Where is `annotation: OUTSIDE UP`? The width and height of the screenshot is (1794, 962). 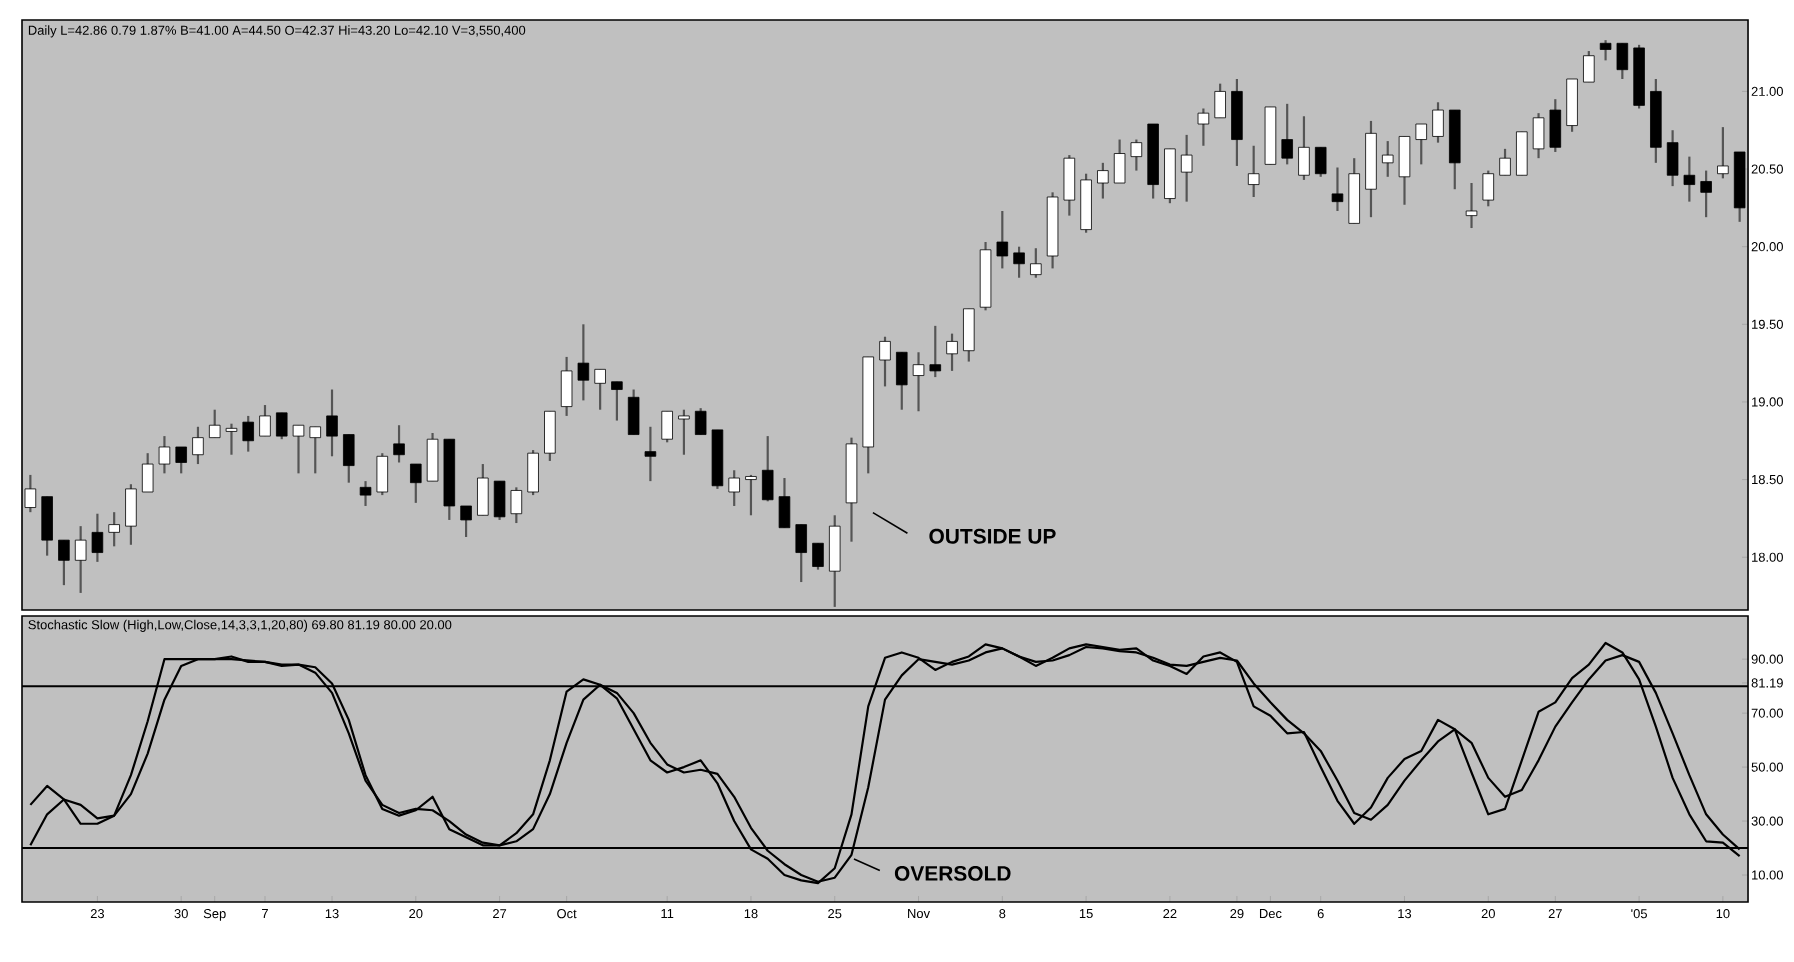 annotation: OUTSIDE UP is located at coordinates (992, 536).